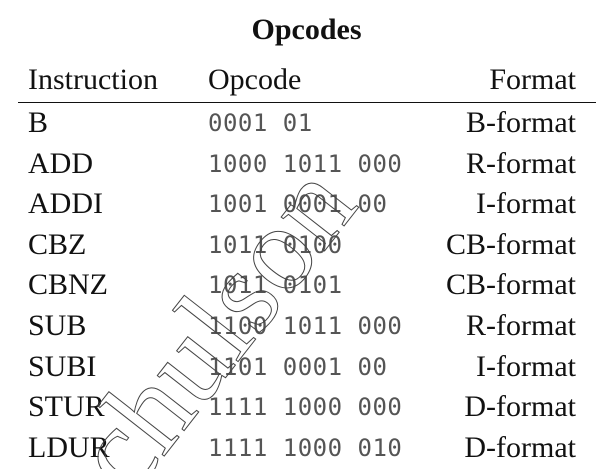 The width and height of the screenshot is (613, 469). I want to click on opcode-cell: 0001 01, so click(260, 123).